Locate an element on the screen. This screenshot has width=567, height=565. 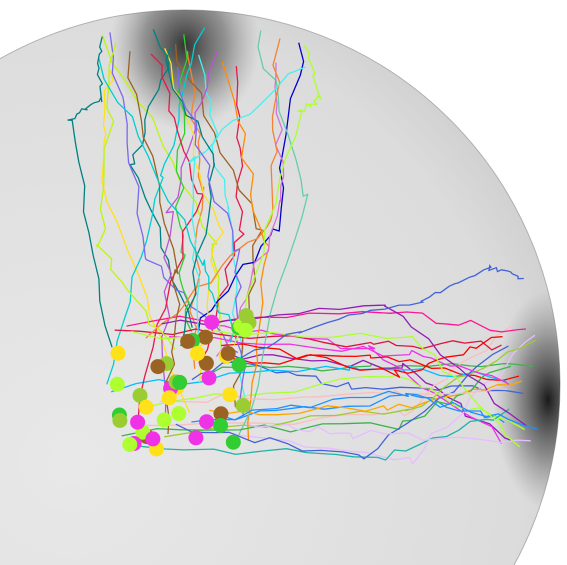
right-zone-shadow is located at coordinates (526, 400).